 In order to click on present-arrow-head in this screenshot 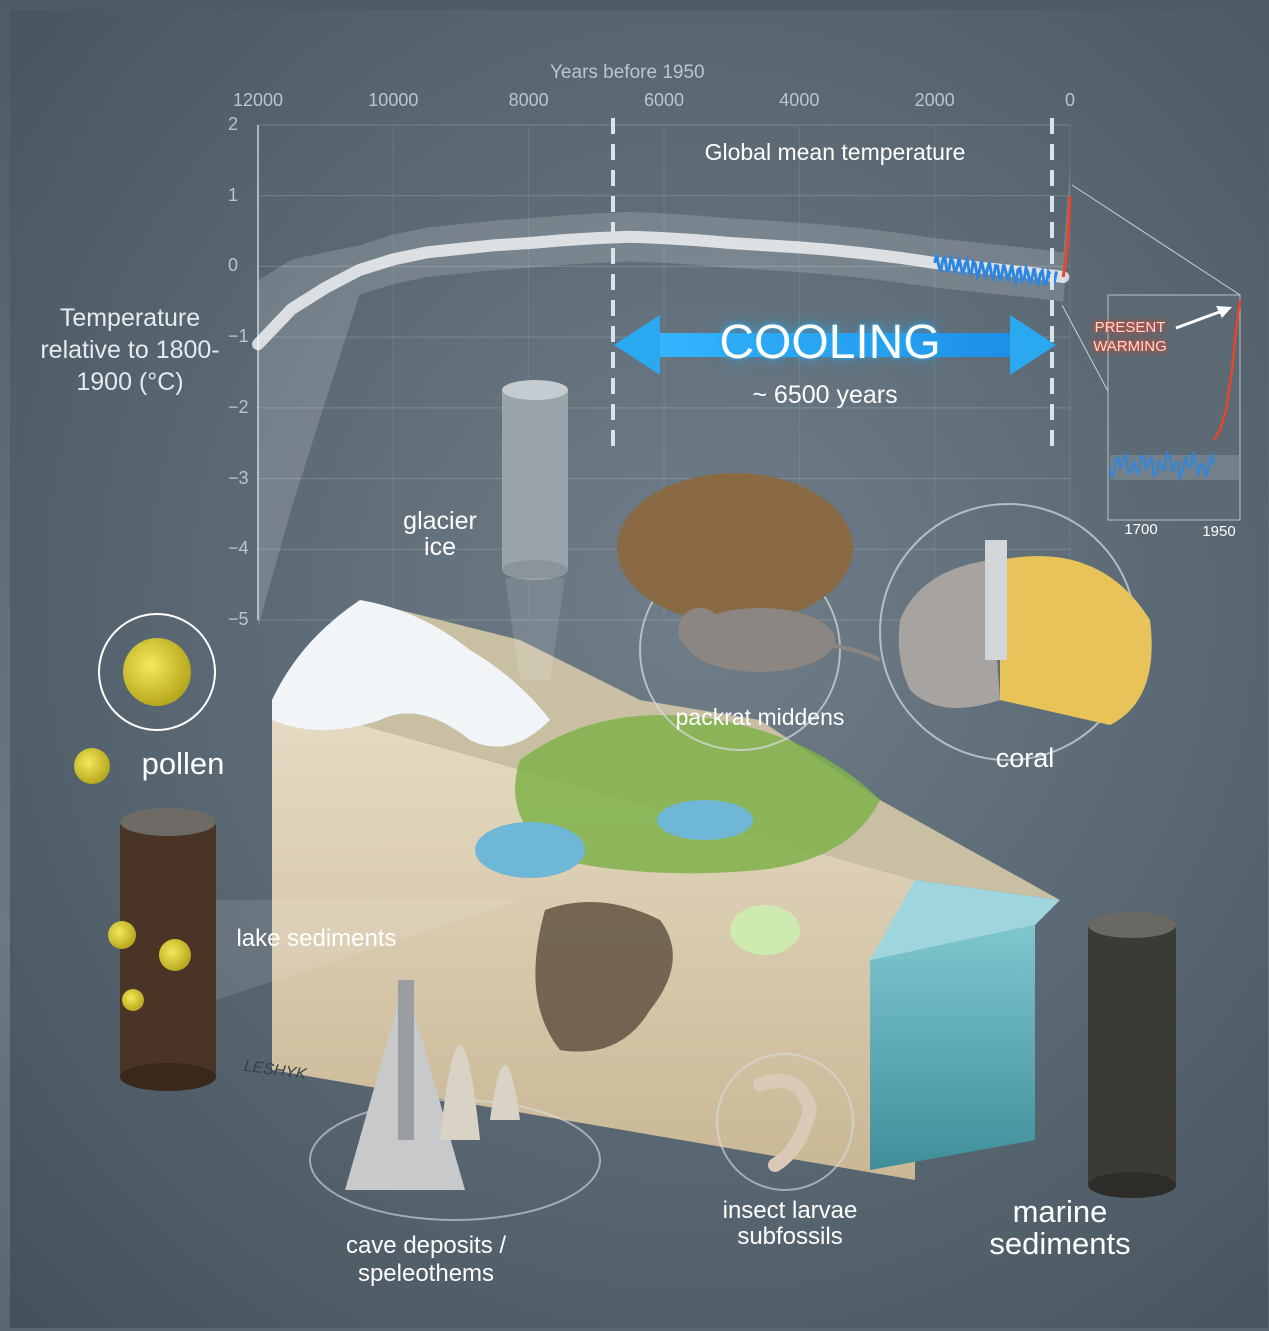, I will do `click(1224, 312)`.